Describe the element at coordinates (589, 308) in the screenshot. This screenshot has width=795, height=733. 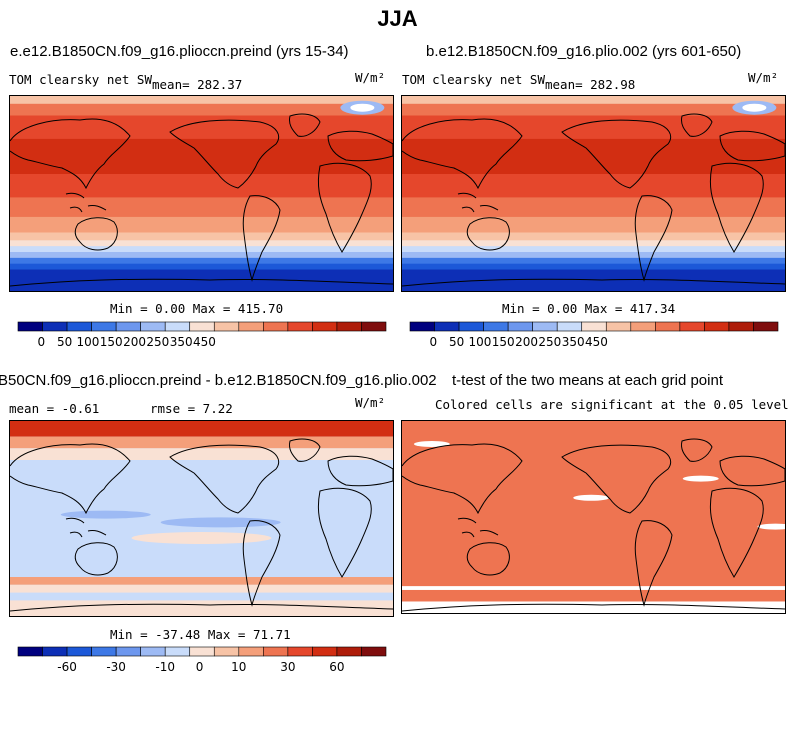
I see `panel2-minmax: Min = 0.00 Max = 417.34` at that location.